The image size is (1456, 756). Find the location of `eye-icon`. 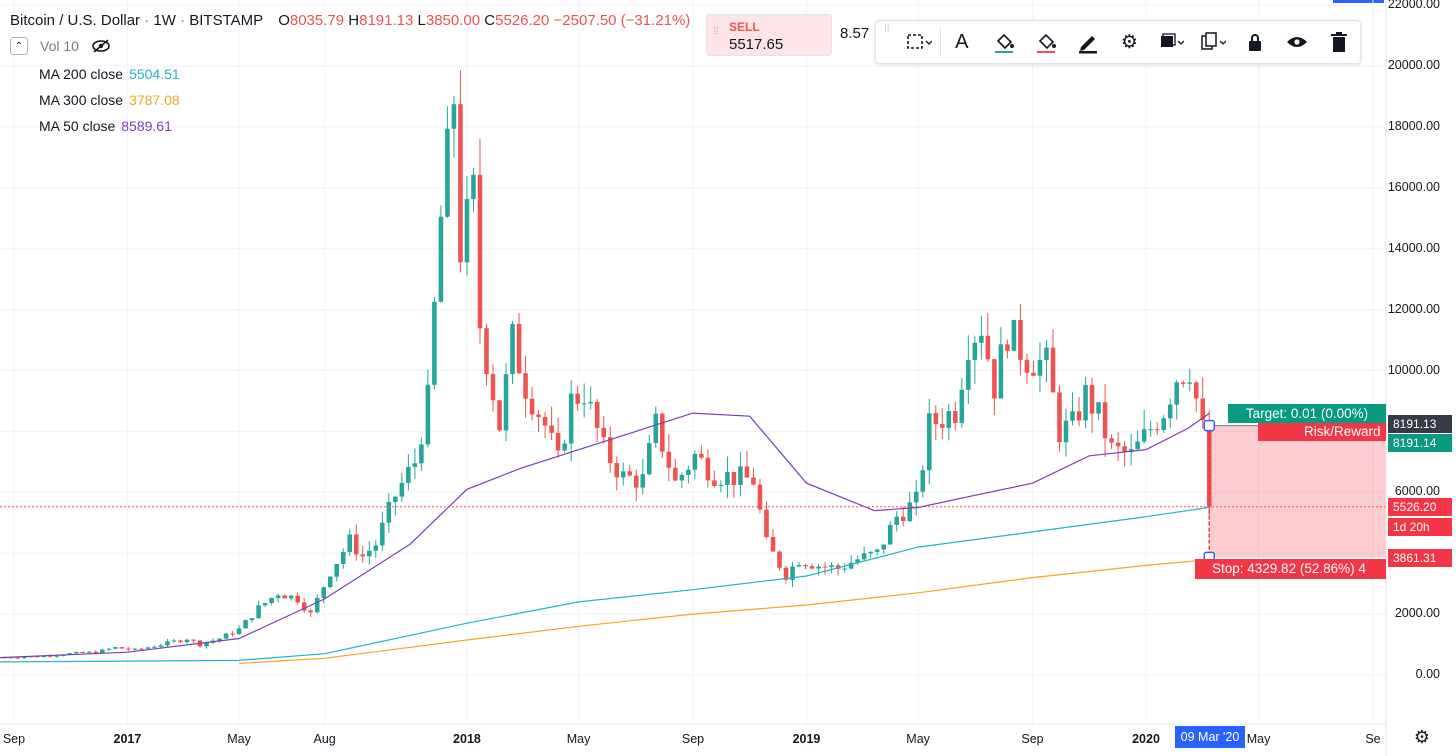

eye-icon is located at coordinates (1297, 42).